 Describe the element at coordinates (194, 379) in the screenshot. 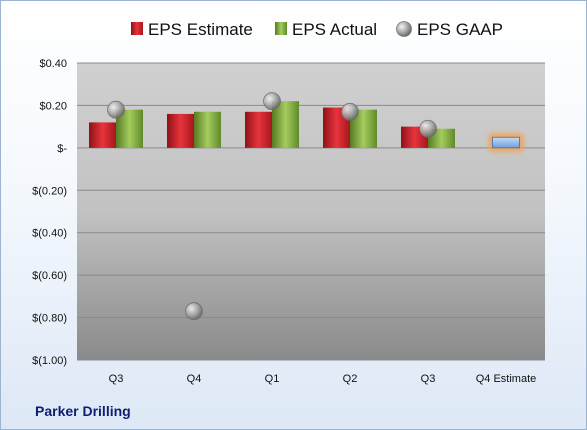

I see `x-tick-label: Q4` at that location.